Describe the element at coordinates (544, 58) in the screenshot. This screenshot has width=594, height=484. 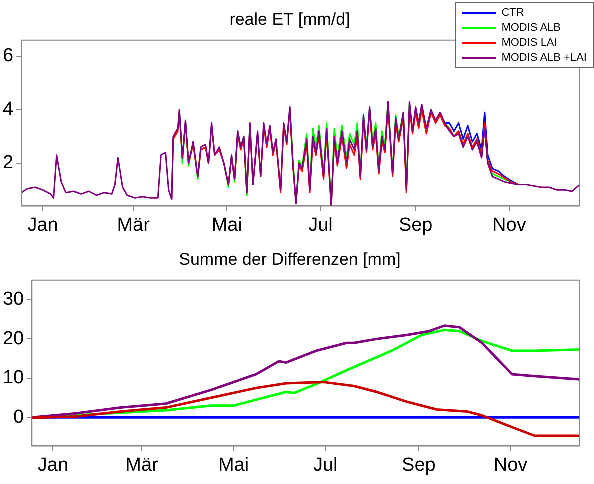
I see `legend-label: MODIS ALB +LAI` at that location.